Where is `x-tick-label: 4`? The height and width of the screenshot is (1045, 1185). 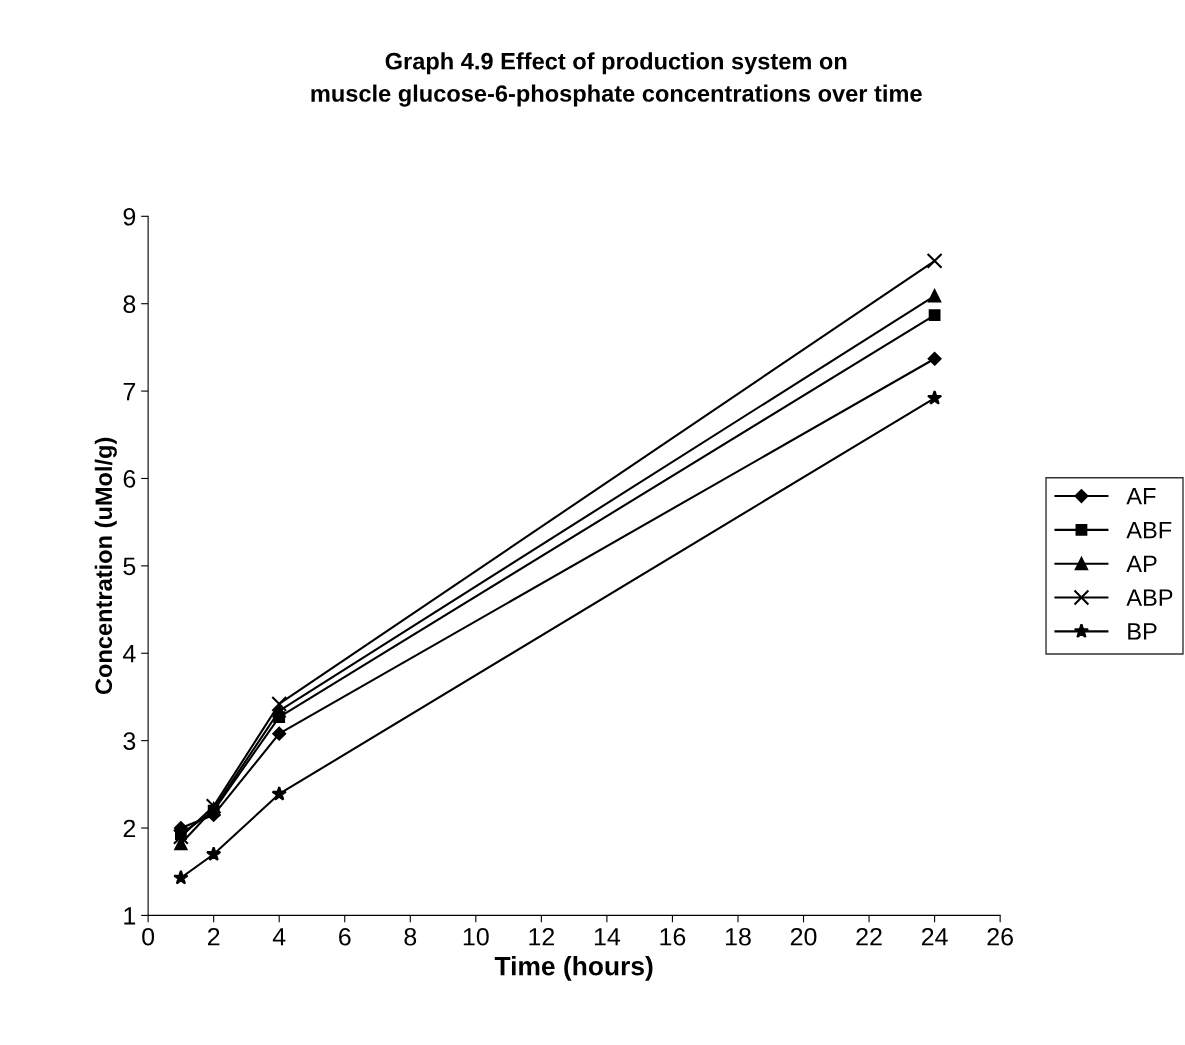 x-tick-label: 4 is located at coordinates (279, 937).